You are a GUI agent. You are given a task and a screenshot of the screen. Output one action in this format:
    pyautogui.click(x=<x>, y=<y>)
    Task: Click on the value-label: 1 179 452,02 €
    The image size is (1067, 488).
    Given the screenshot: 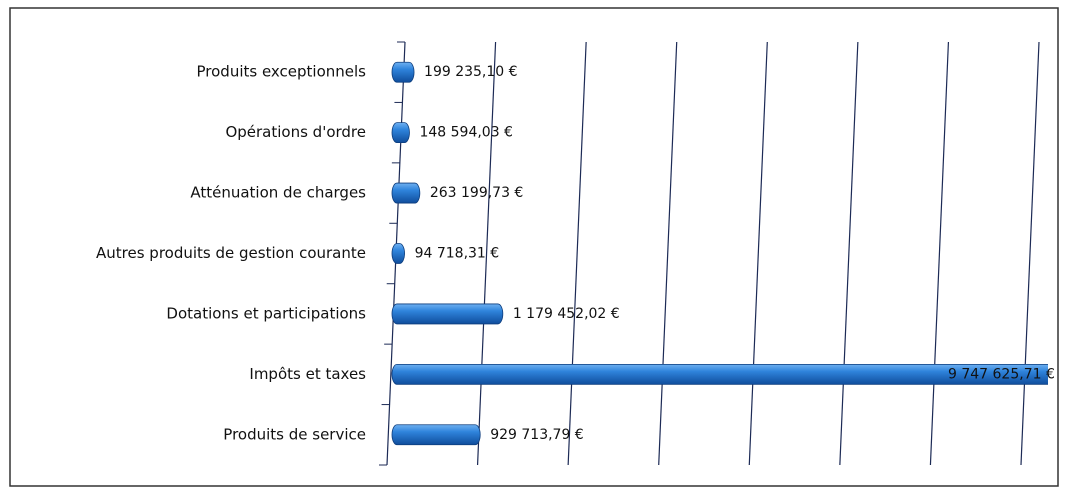 What is the action you would take?
    pyautogui.click(x=566, y=314)
    